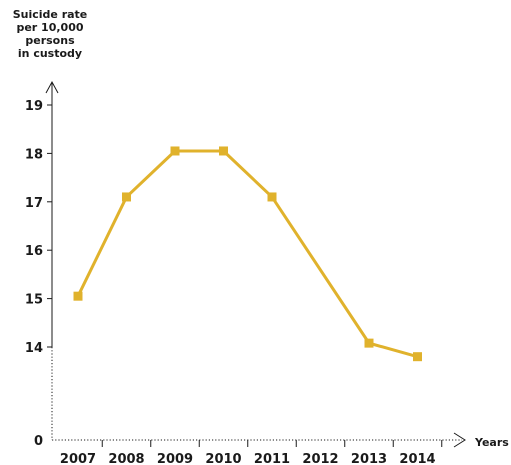 The height and width of the screenshot is (465, 511). What do you see at coordinates (459, 440) in the screenshot?
I see `x-axis-arrow` at bounding box center [459, 440].